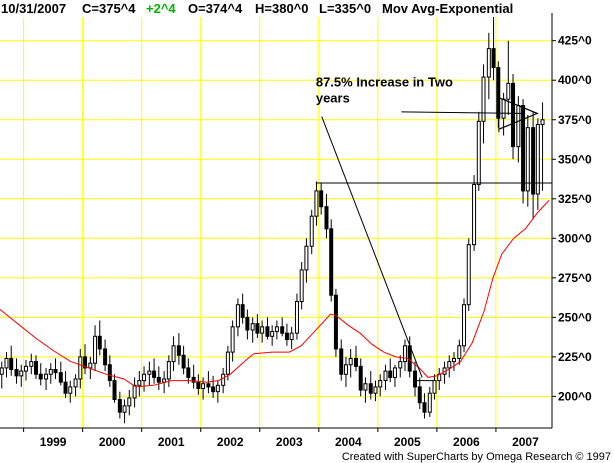 This screenshot has width=614, height=463. I want to click on annotation-arrowhead, so click(518, 113).